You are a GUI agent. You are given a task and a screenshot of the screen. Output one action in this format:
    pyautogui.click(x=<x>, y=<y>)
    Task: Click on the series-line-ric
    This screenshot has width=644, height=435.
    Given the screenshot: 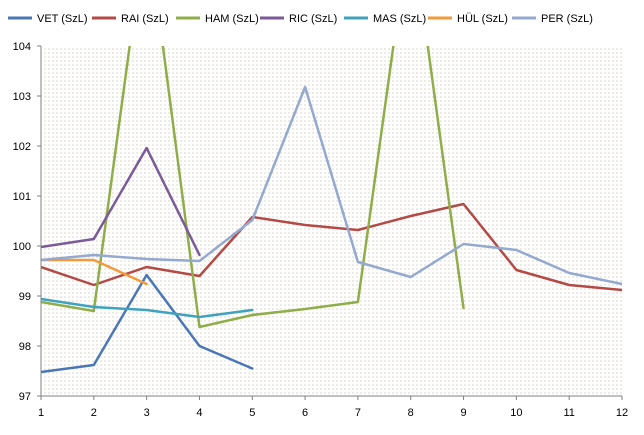 What is the action you would take?
    pyautogui.click(x=121, y=201)
    